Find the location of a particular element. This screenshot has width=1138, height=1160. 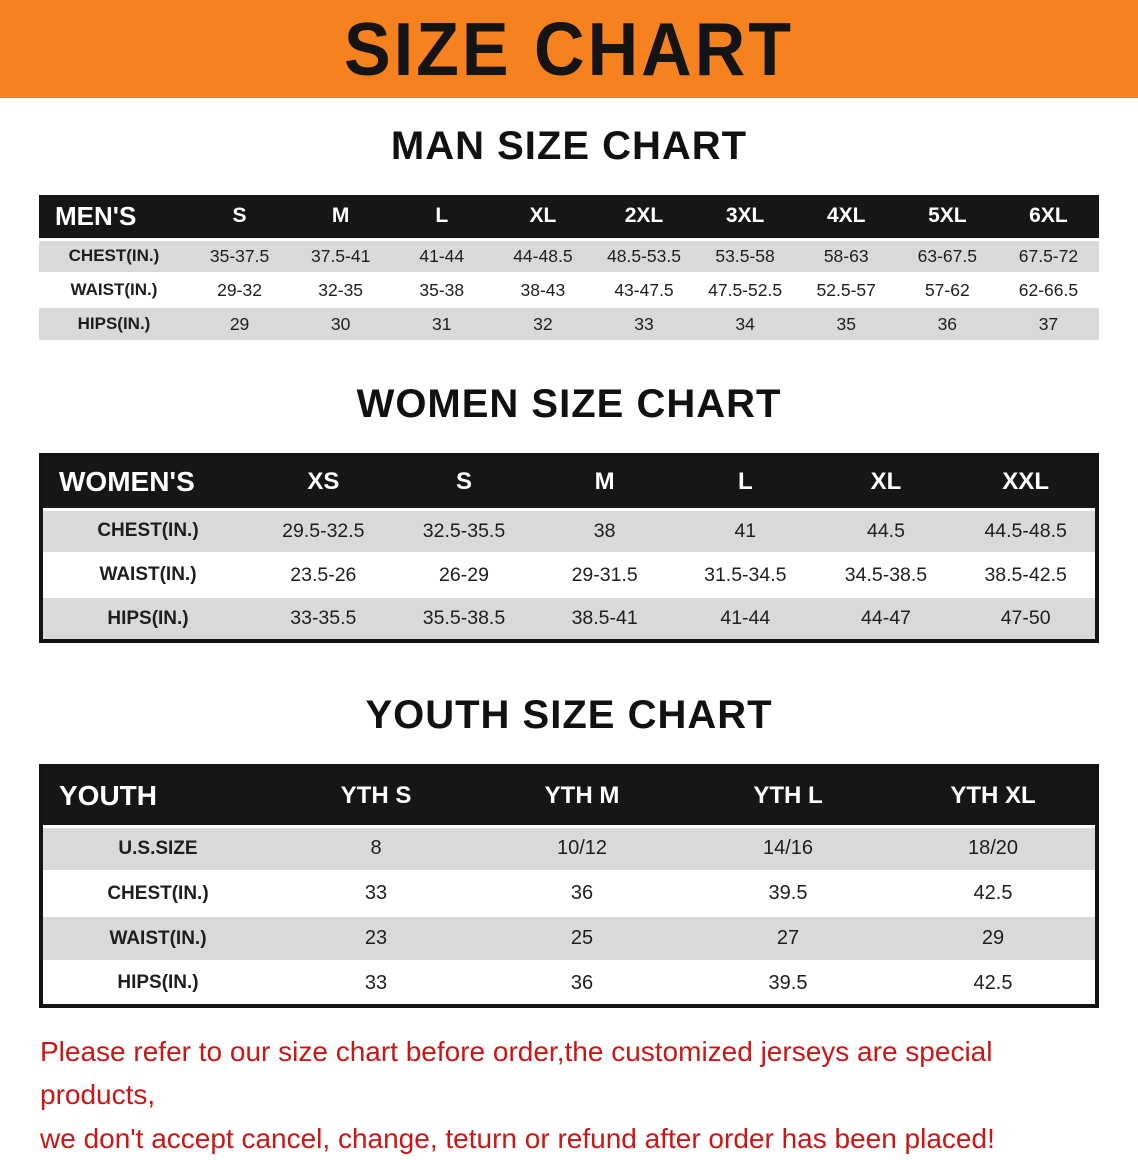

size-value: 35 is located at coordinates (846, 324).